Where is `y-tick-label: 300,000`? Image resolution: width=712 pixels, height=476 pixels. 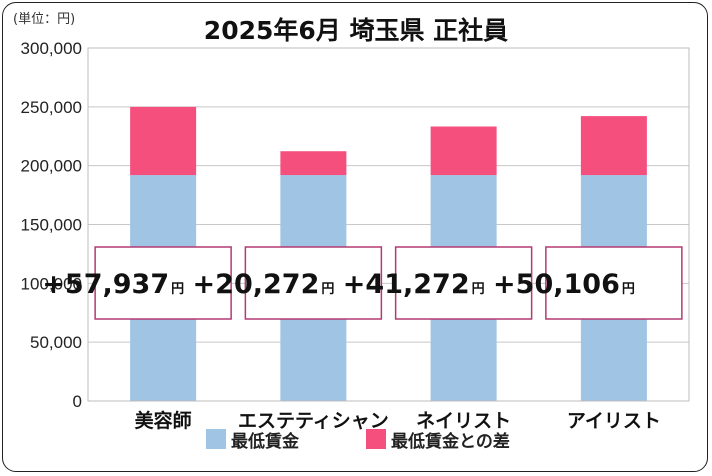 y-tick-label: 300,000 is located at coordinates (51, 48).